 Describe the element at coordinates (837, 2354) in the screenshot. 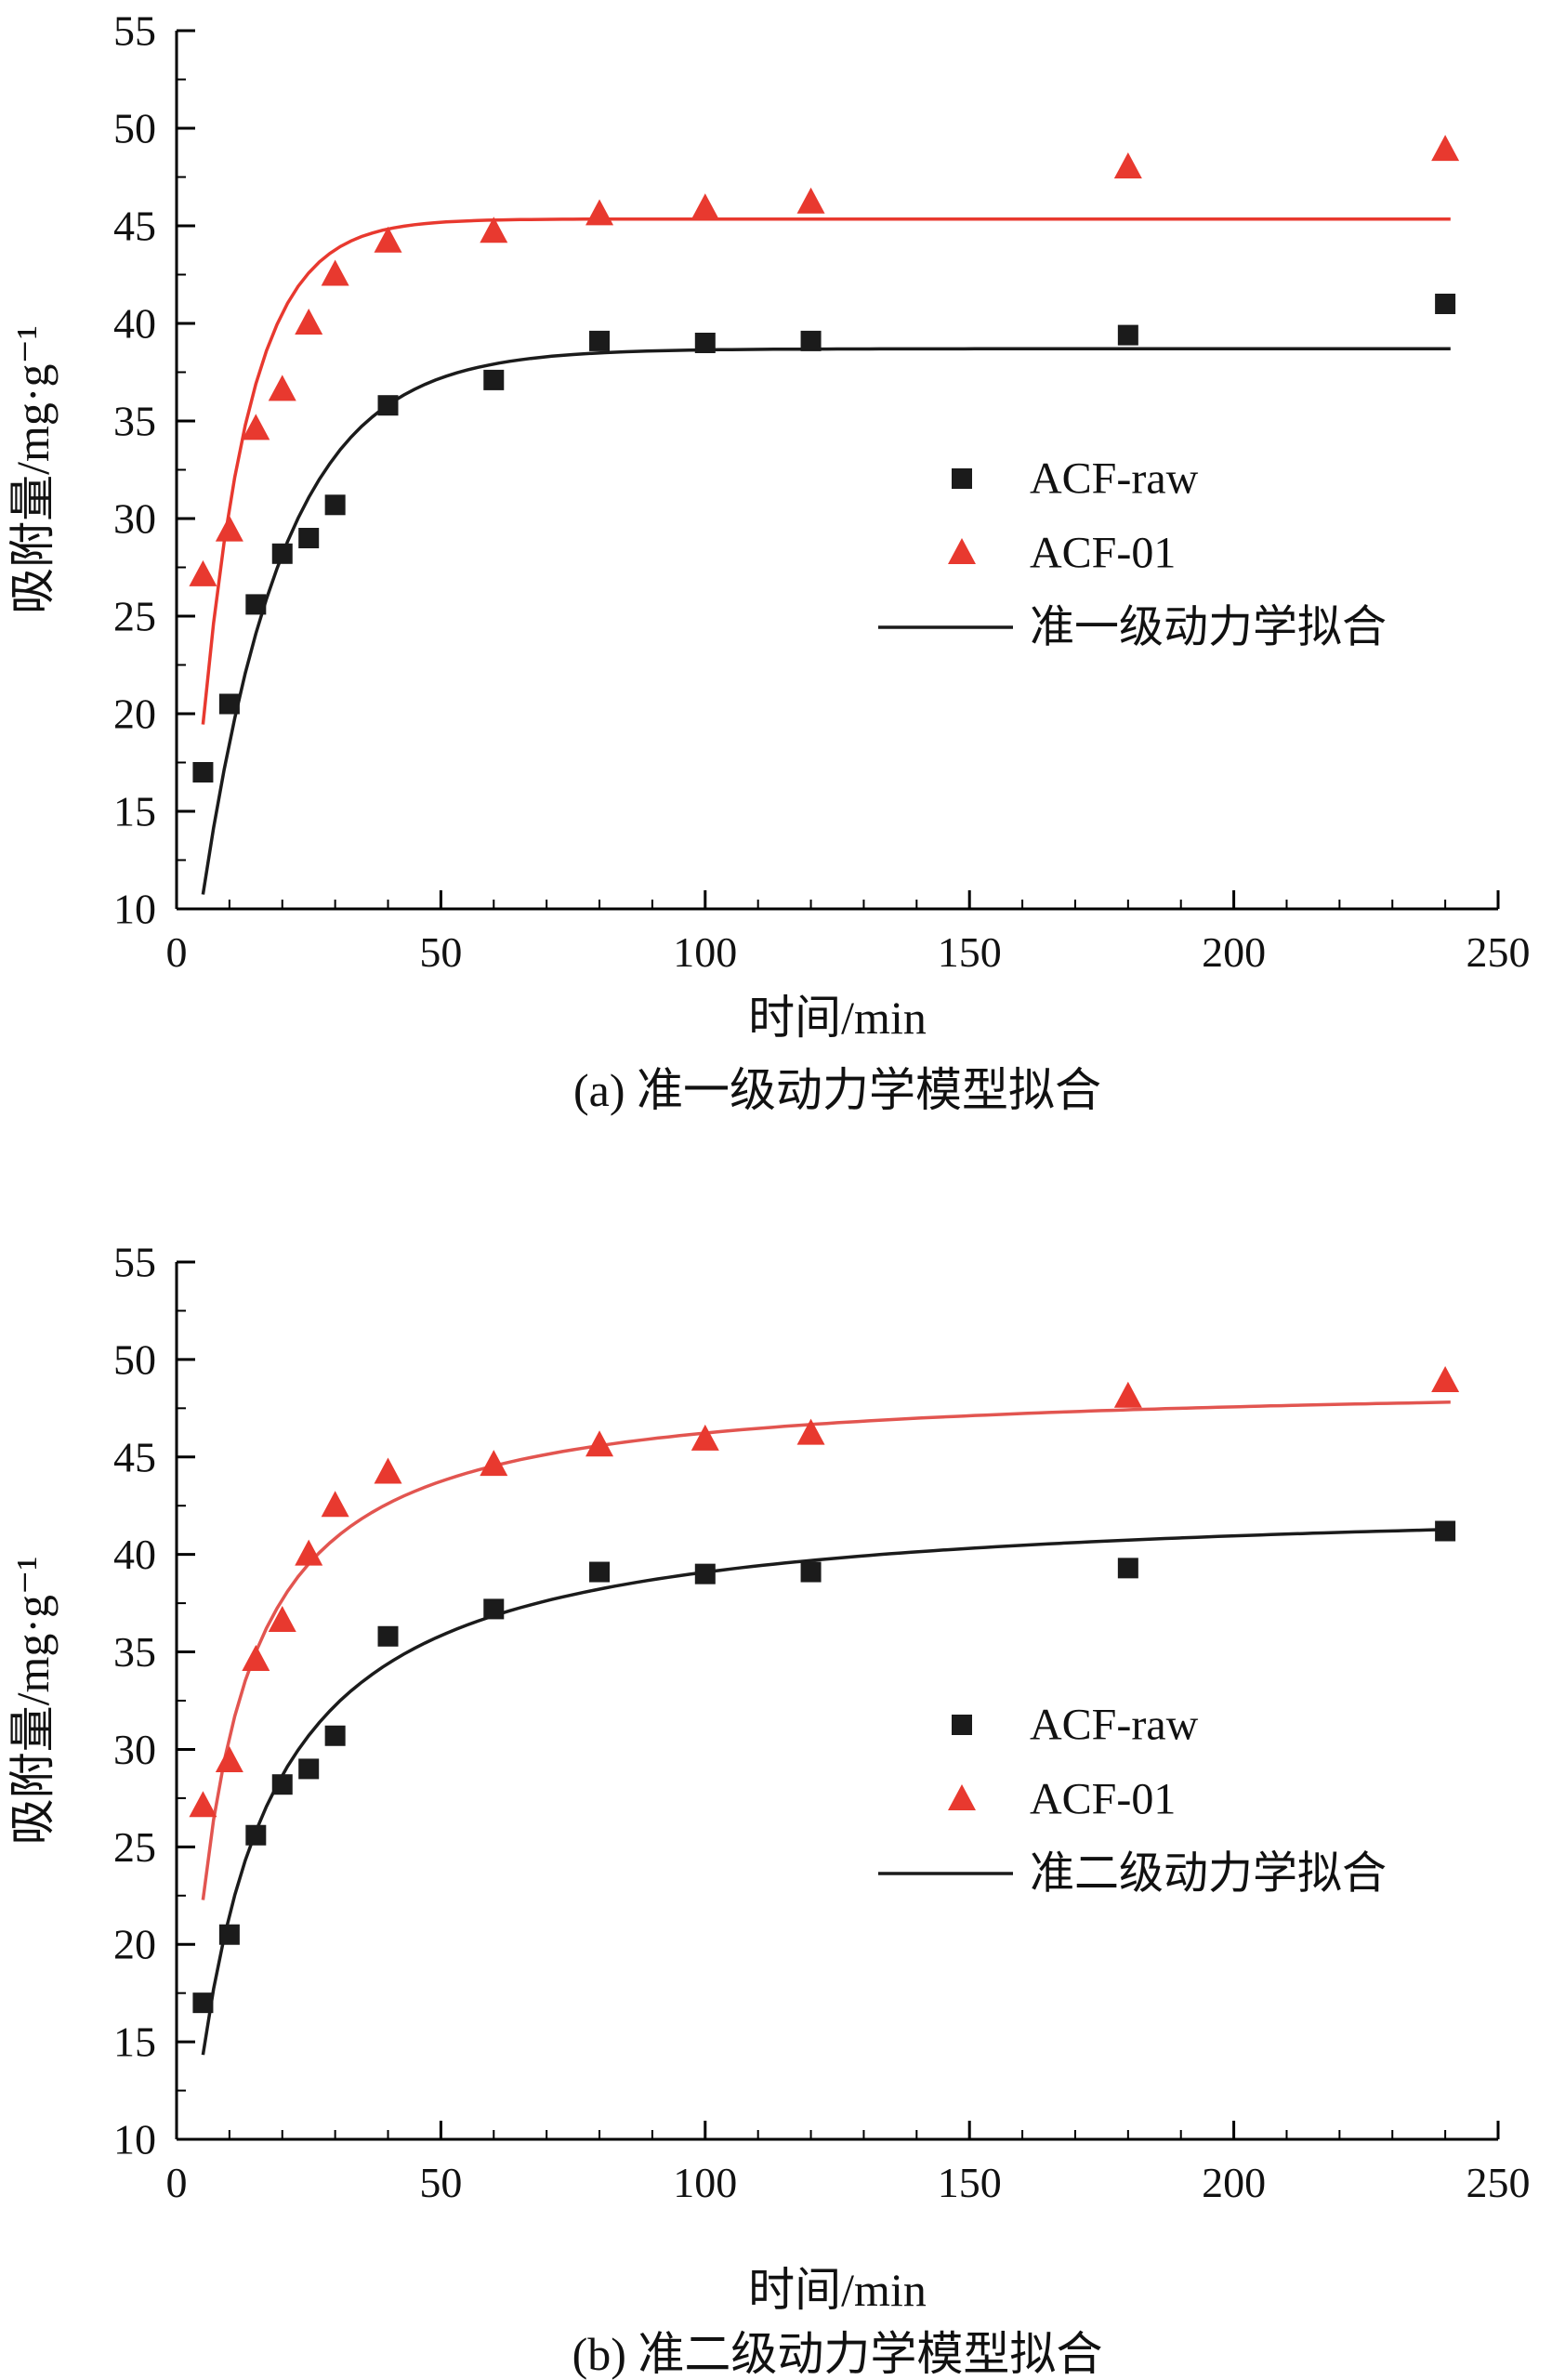

I see `panel-b-caption: (b) 准二级动力学模型拟合` at that location.